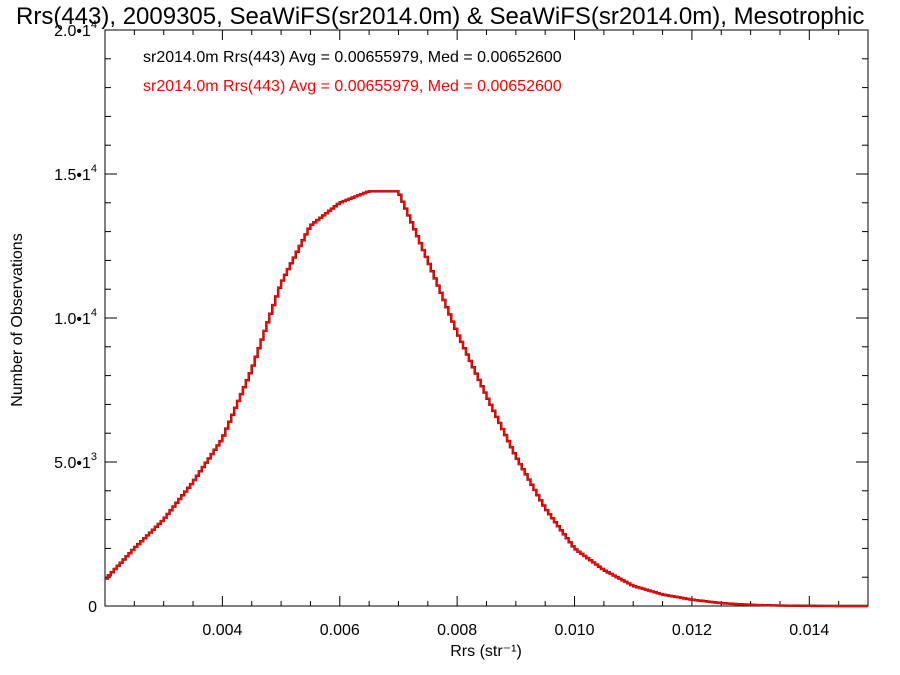 The width and height of the screenshot is (900, 675). Describe the element at coordinates (457, 630) in the screenshot. I see `x-tick-label: 0.008` at that location.